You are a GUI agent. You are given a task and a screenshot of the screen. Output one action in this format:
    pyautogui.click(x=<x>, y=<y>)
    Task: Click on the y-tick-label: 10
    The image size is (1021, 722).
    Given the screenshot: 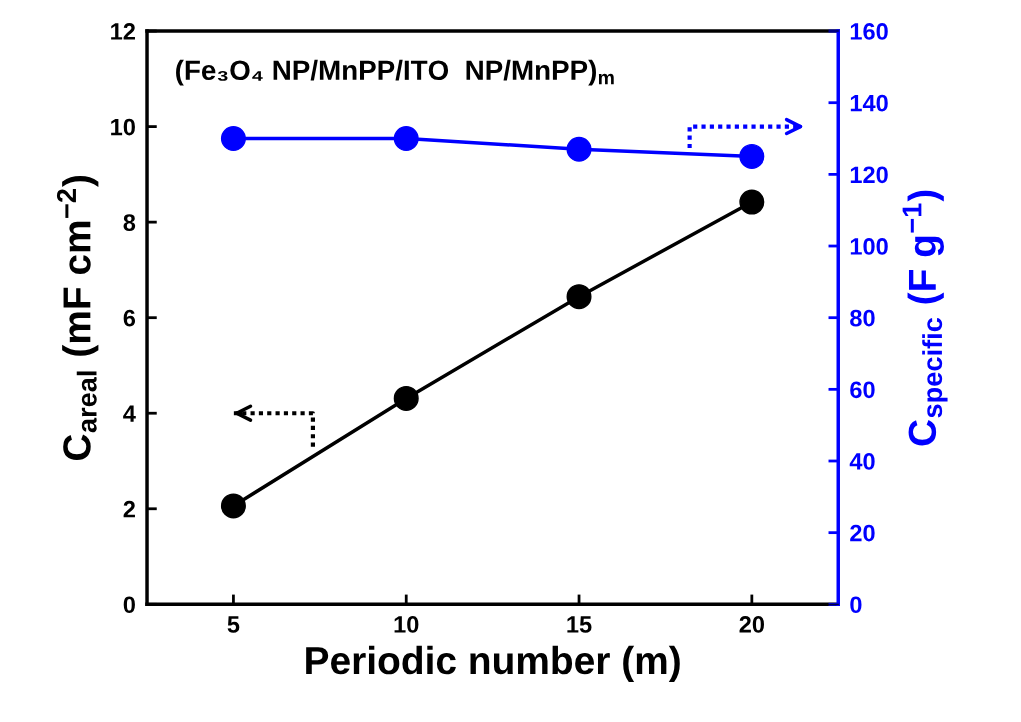 What is the action you would take?
    pyautogui.click(x=123, y=127)
    